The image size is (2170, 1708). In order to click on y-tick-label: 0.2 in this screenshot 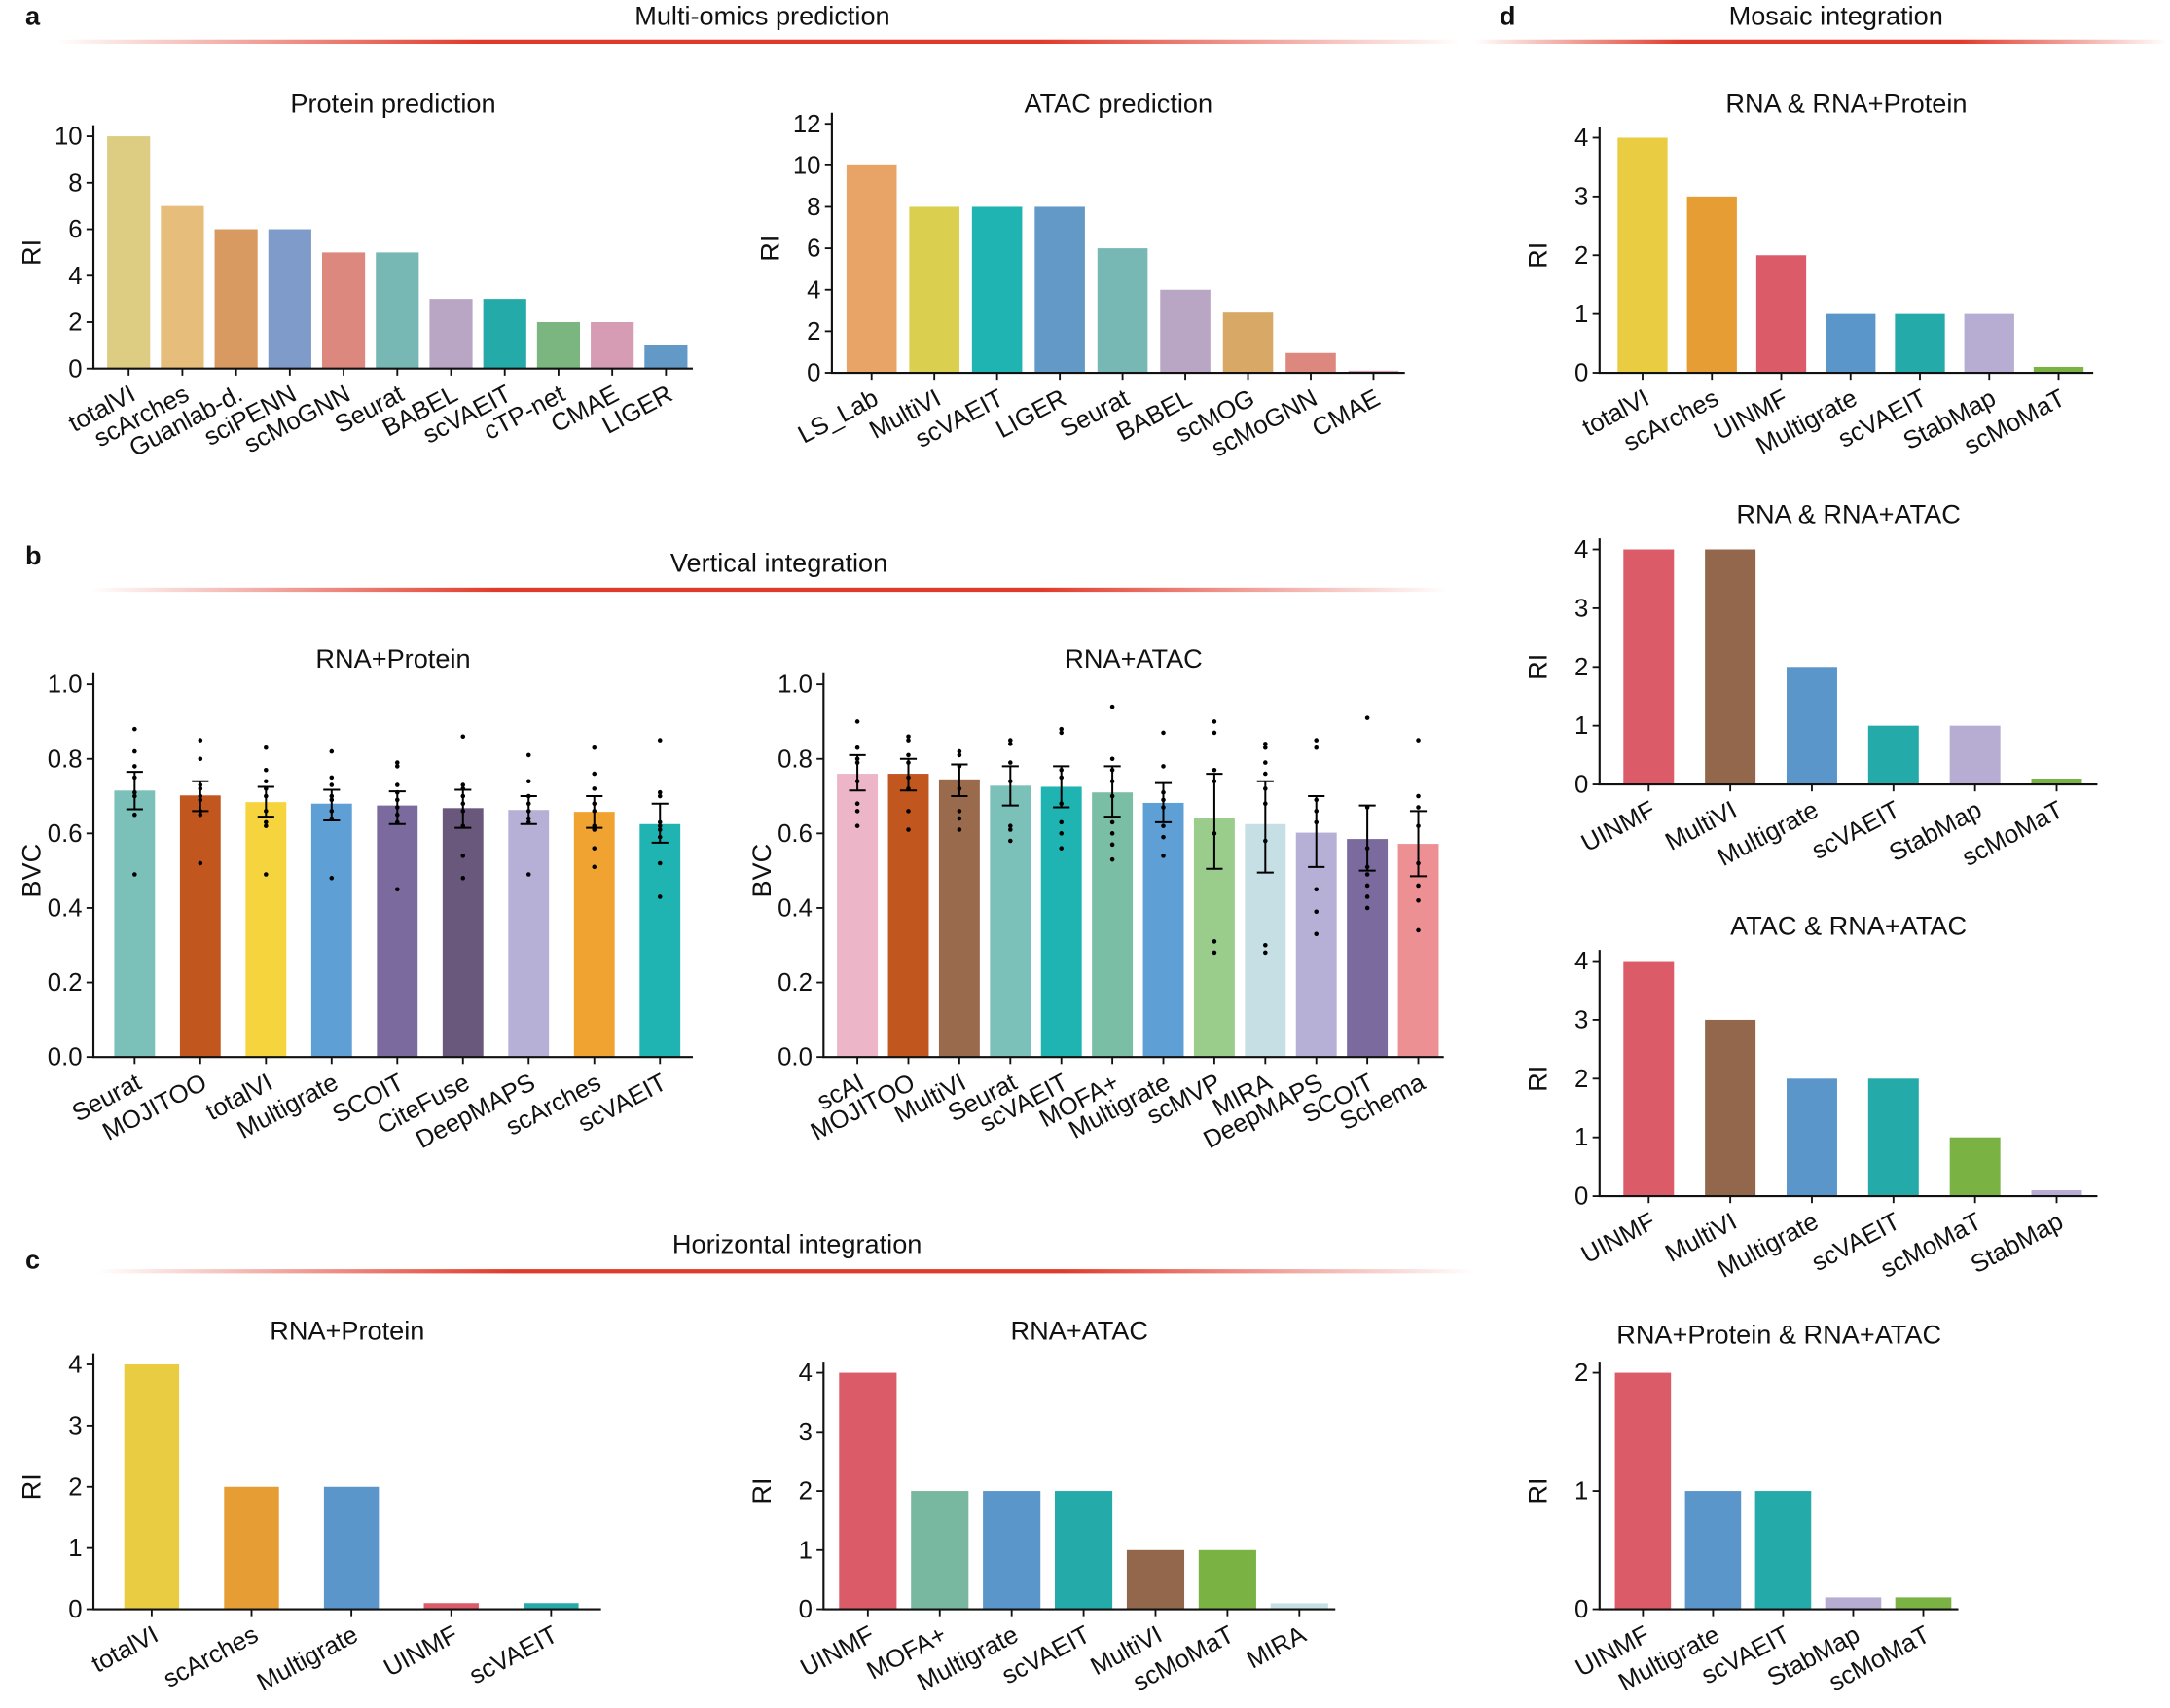, I will do `click(66, 983)`.